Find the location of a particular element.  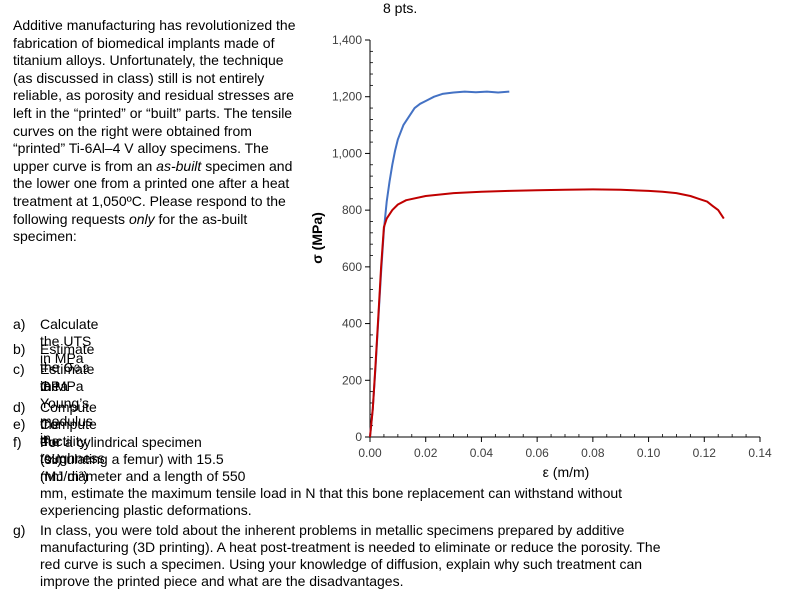

y-tick-label: 200 is located at coordinates (352, 380).